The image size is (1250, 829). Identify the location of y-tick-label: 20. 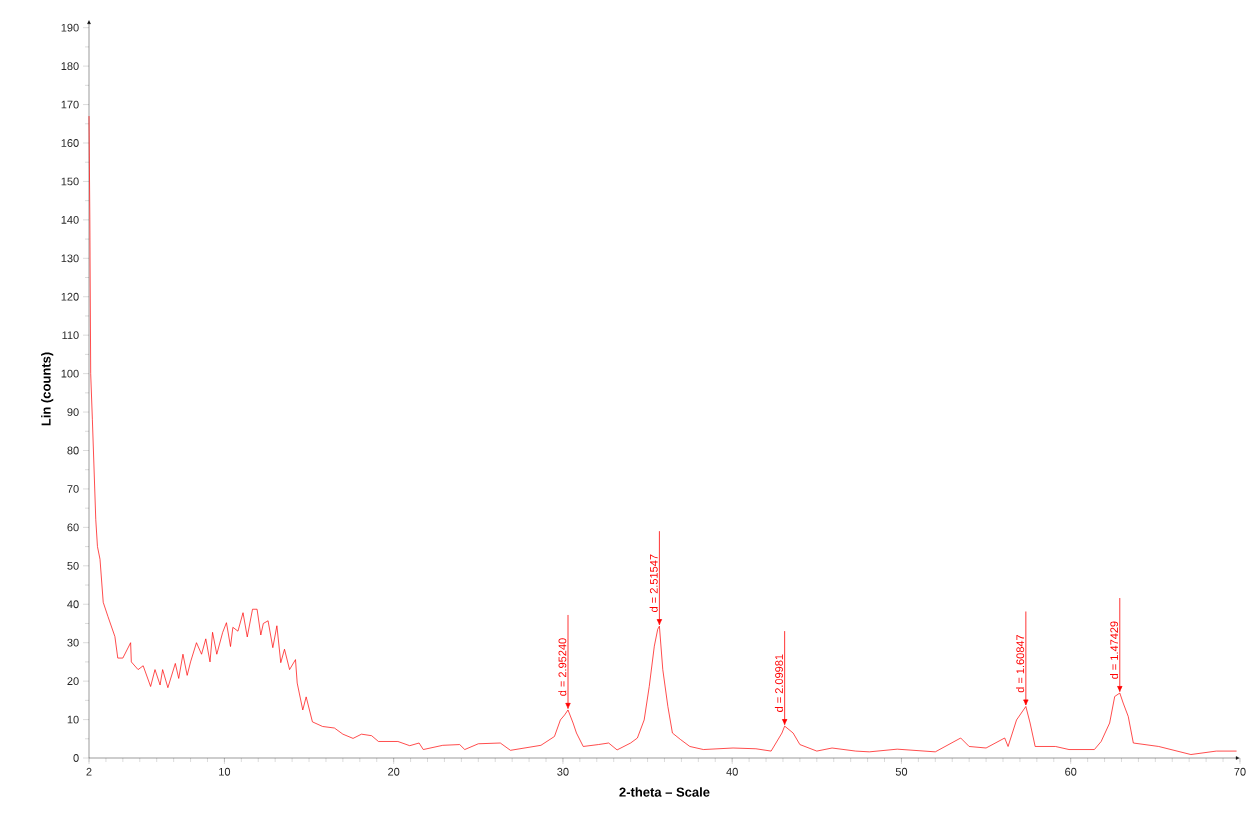
(73, 681).